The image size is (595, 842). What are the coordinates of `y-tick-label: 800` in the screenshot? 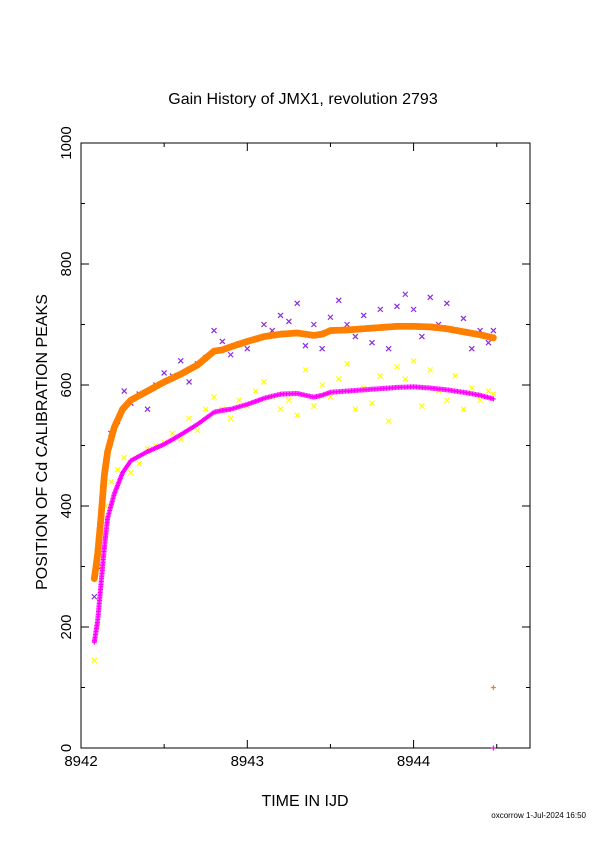 It's located at (66, 263).